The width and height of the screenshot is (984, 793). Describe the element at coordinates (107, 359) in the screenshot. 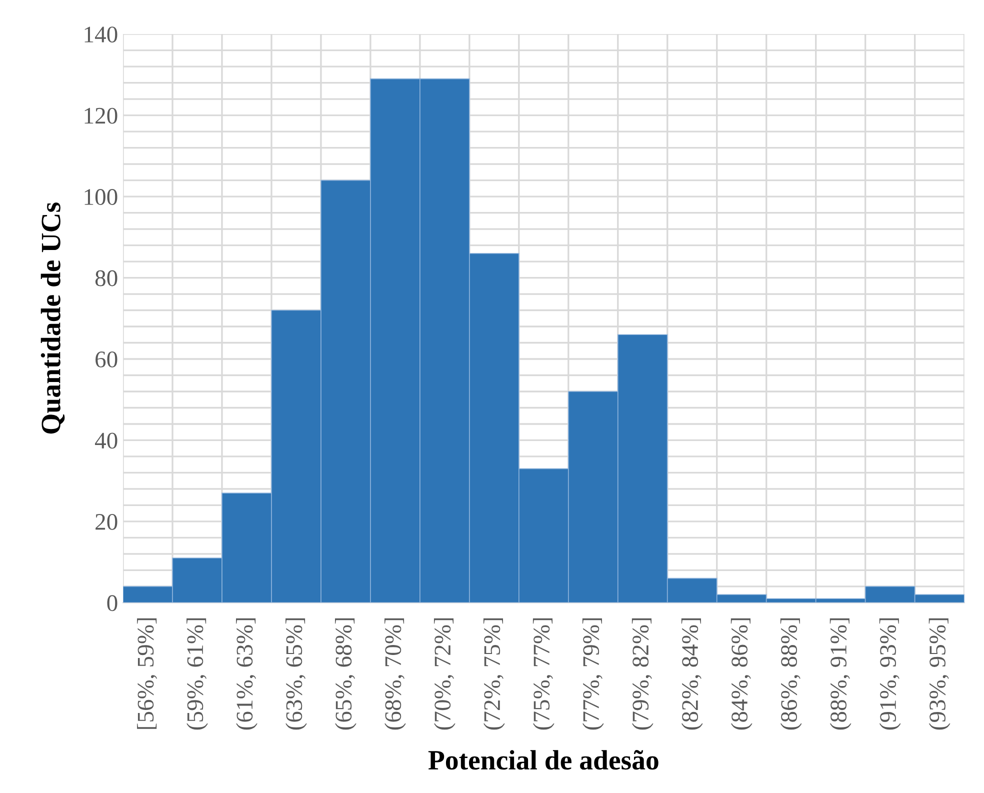

I see `y-tick-label: 60` at that location.